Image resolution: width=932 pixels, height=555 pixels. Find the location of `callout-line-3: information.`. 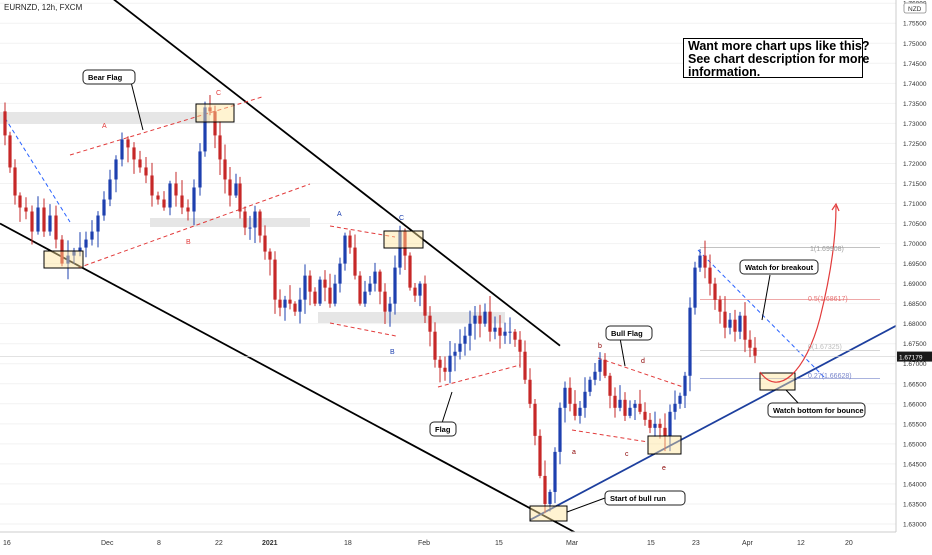

callout-line-3: information. is located at coordinates (724, 72).